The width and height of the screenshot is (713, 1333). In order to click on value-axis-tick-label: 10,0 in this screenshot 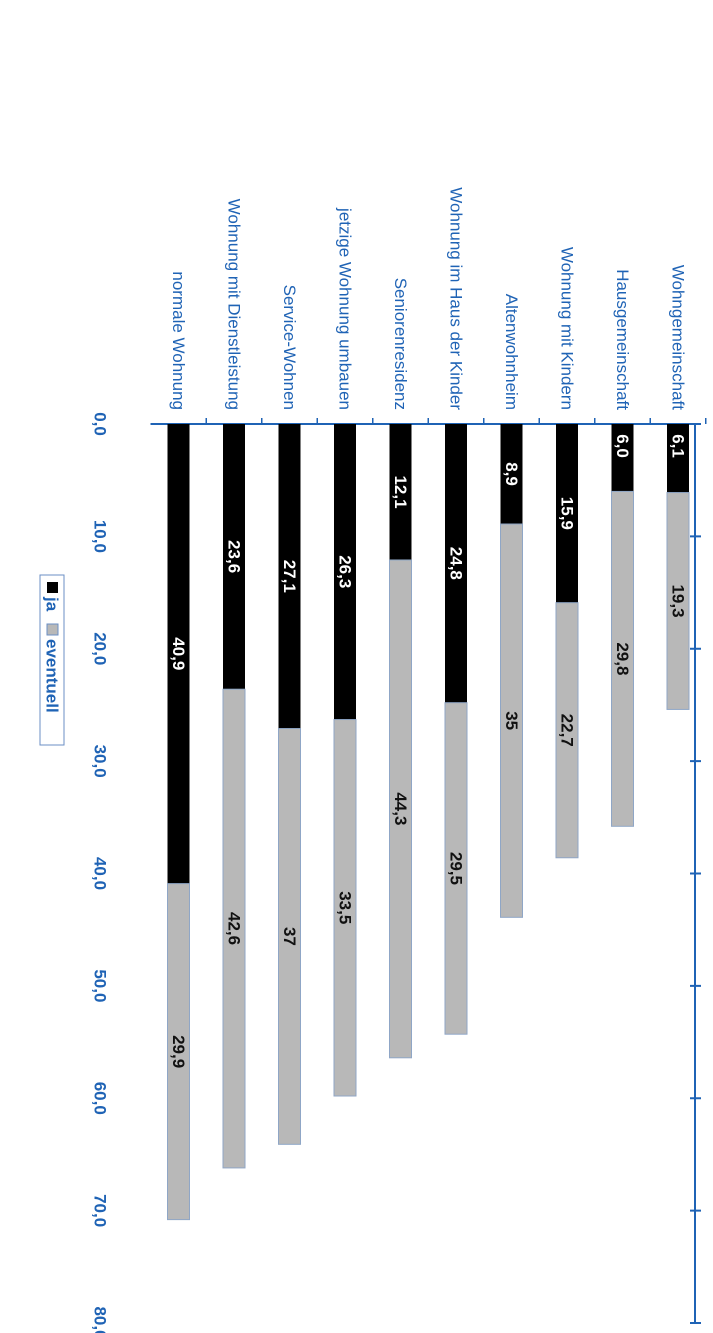, I will do `click(100, 536)`.